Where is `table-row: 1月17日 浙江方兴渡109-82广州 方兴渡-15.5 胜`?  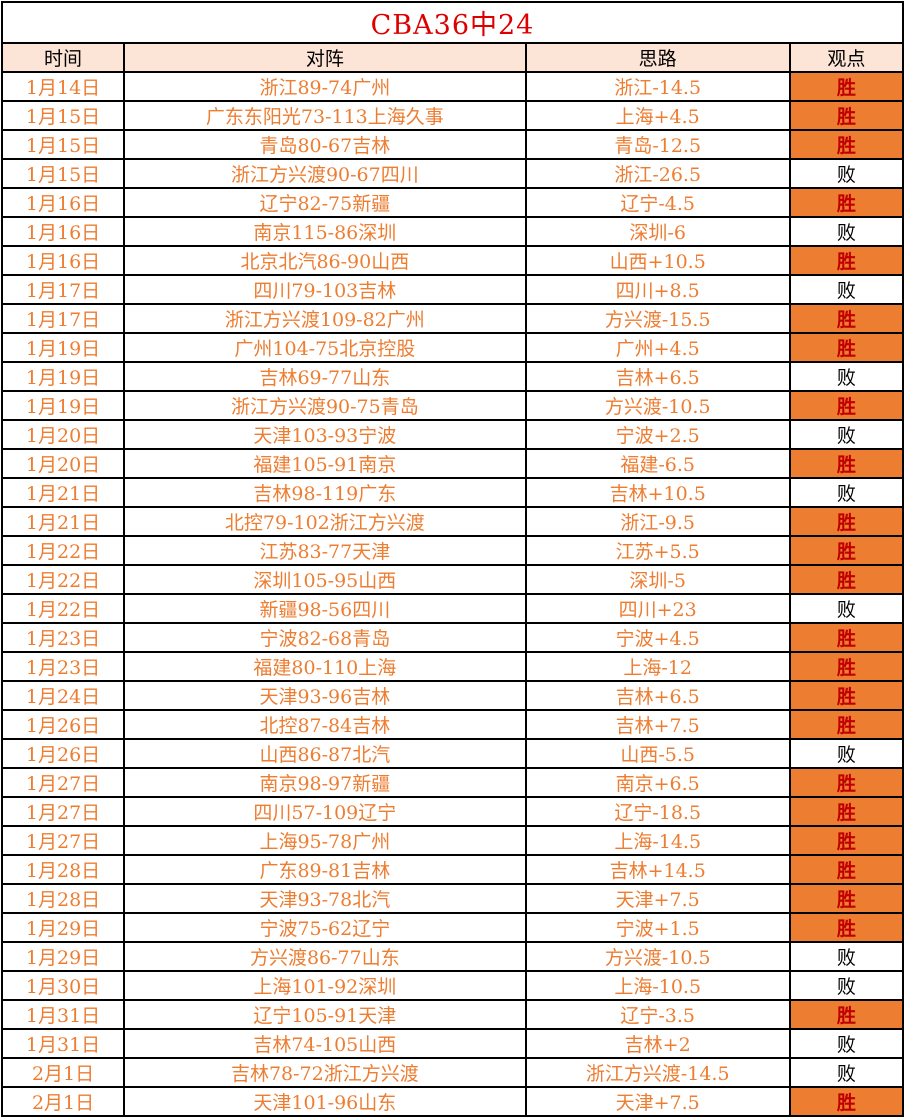
table-row: 1月17日 浙江方兴渡109-82广州 方兴渡-15.5 胜 is located at coordinates (452, 318).